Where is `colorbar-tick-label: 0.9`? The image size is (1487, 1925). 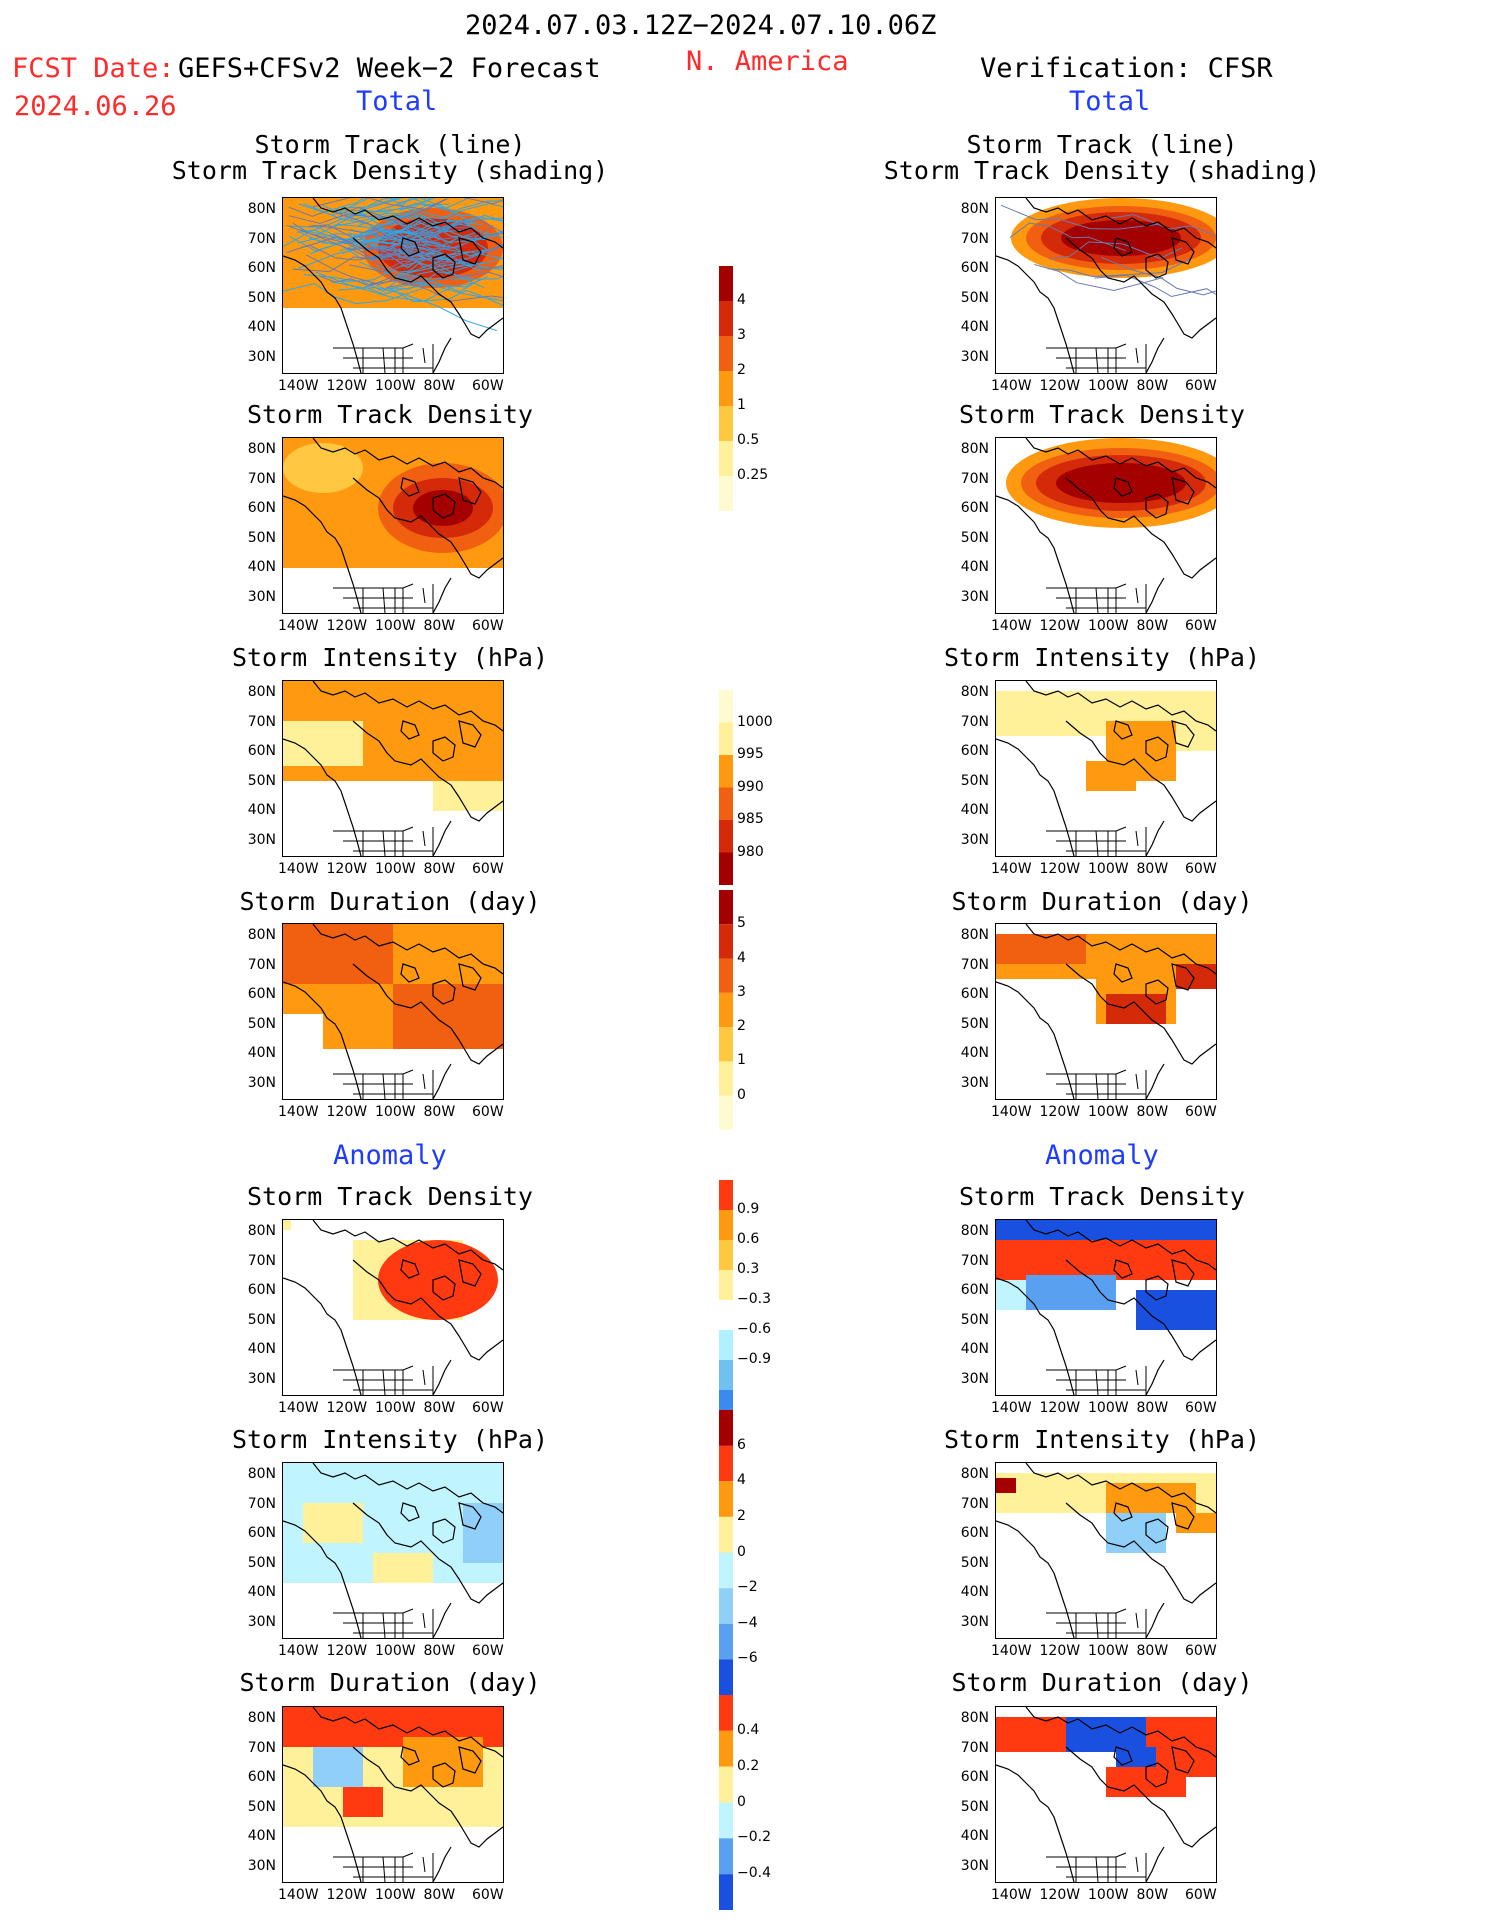
colorbar-tick-label: 0.9 is located at coordinates (748, 1209).